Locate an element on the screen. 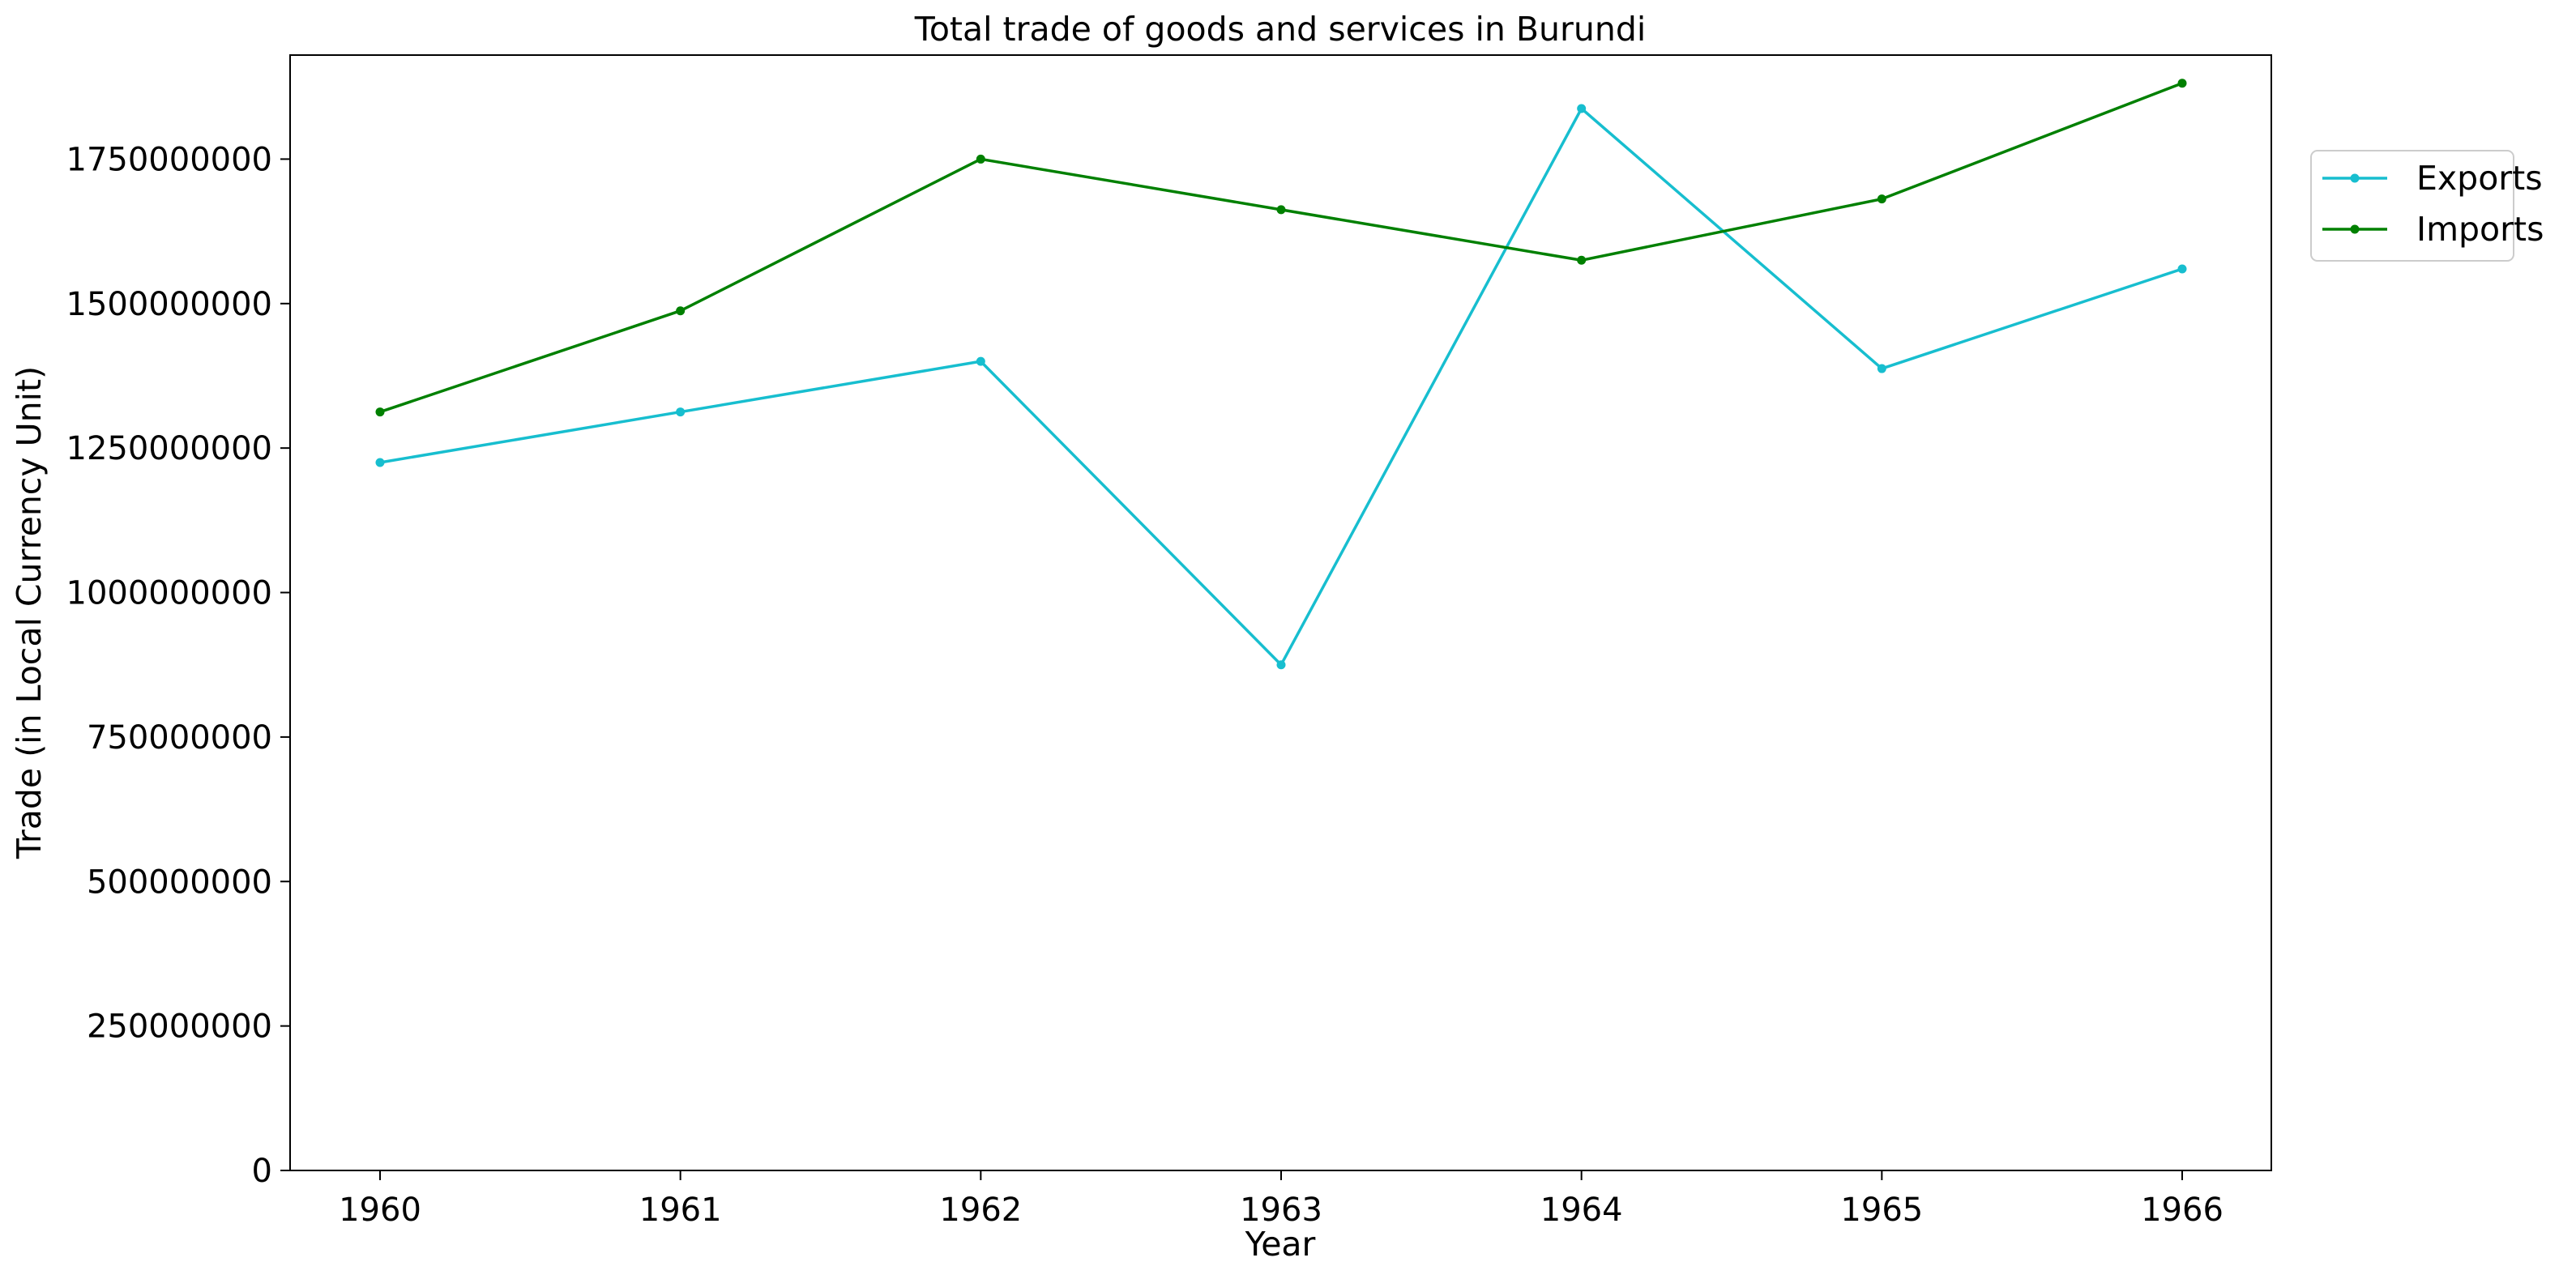 The image size is (2576, 1279). y-tick-label: 1500000000 is located at coordinates (169, 304).